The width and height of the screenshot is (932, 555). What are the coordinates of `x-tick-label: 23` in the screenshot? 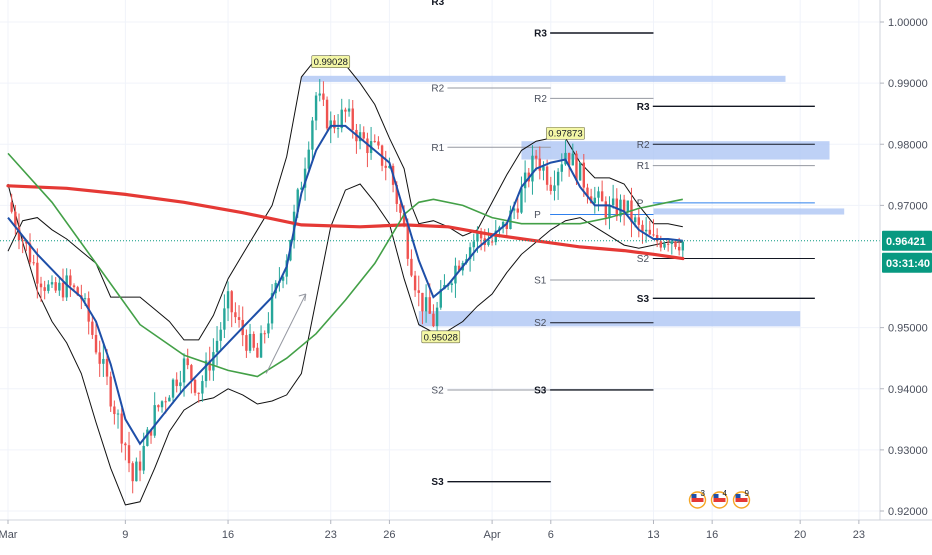 It's located at (331, 535).